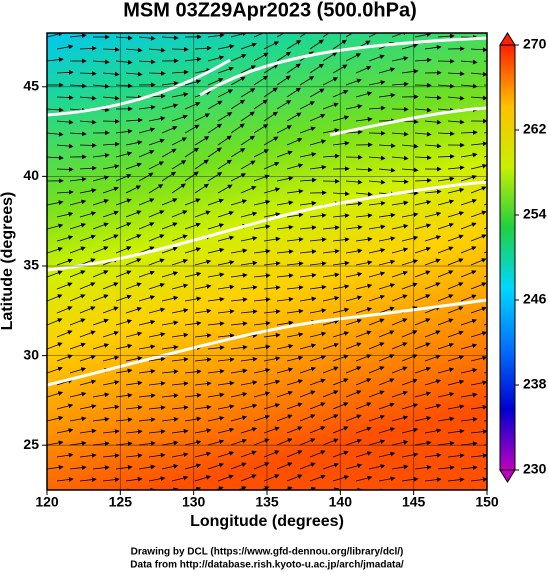 This screenshot has width=548, height=578. I want to click on y-tick-label: 40, so click(31, 175).